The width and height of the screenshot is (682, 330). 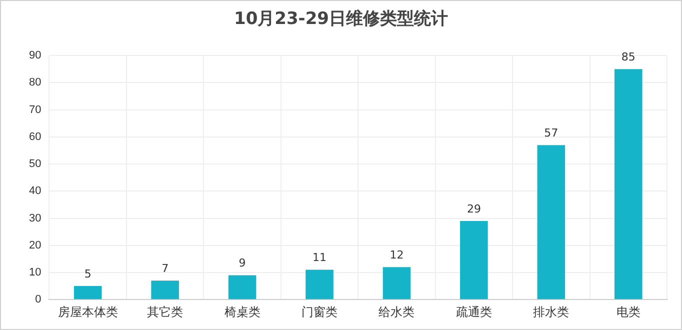 I want to click on y-tick-label: 0, so click(x=38, y=300).